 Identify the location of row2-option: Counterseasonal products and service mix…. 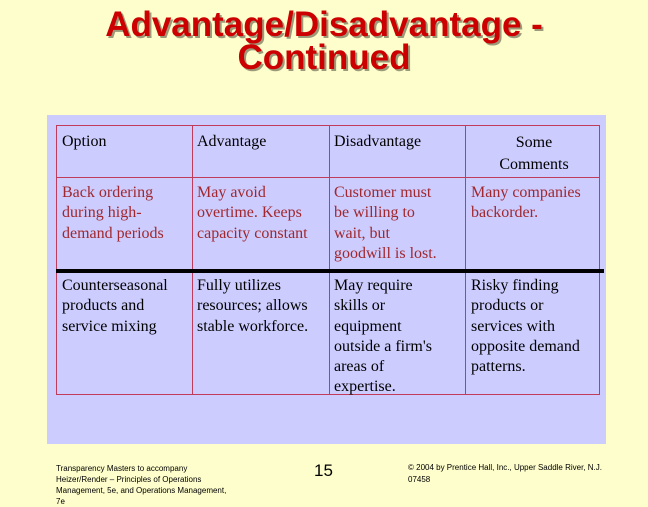
(115, 306).